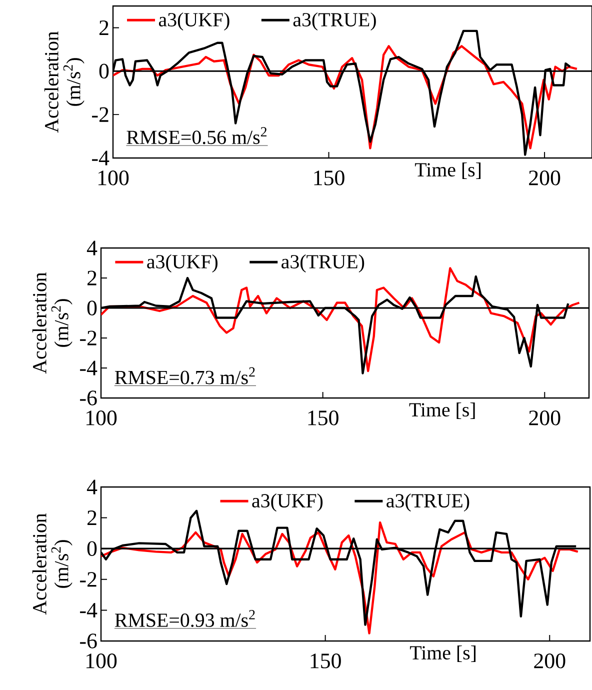  Describe the element at coordinates (196, 135) in the screenshot. I see `annotation: RMSE=0.56 m/s$^{2}$` at that location.